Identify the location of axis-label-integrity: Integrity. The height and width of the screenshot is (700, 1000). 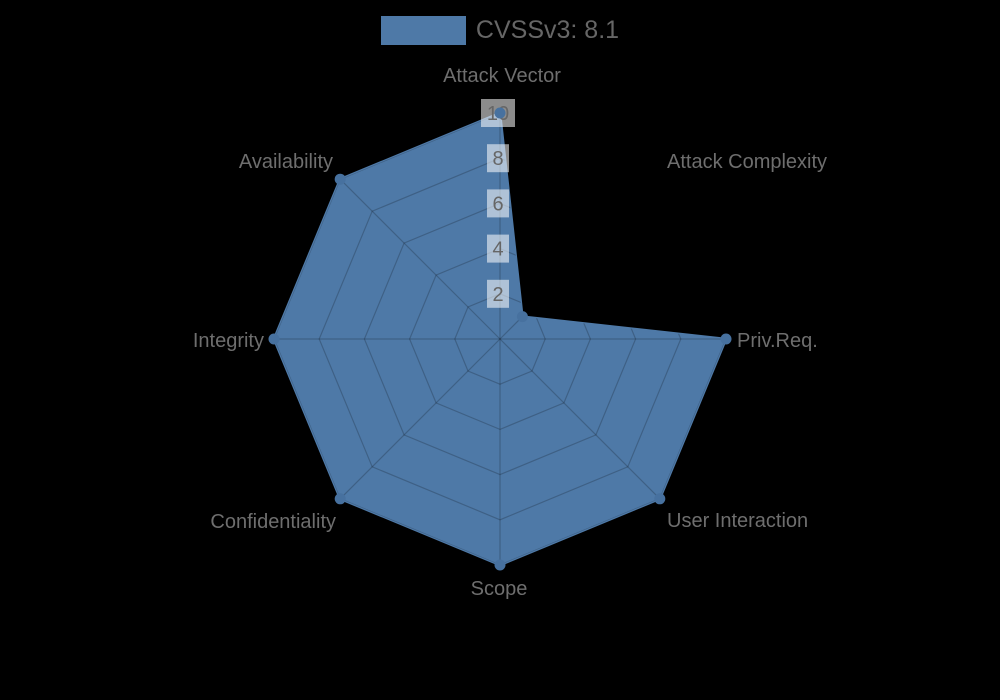
(228, 341).